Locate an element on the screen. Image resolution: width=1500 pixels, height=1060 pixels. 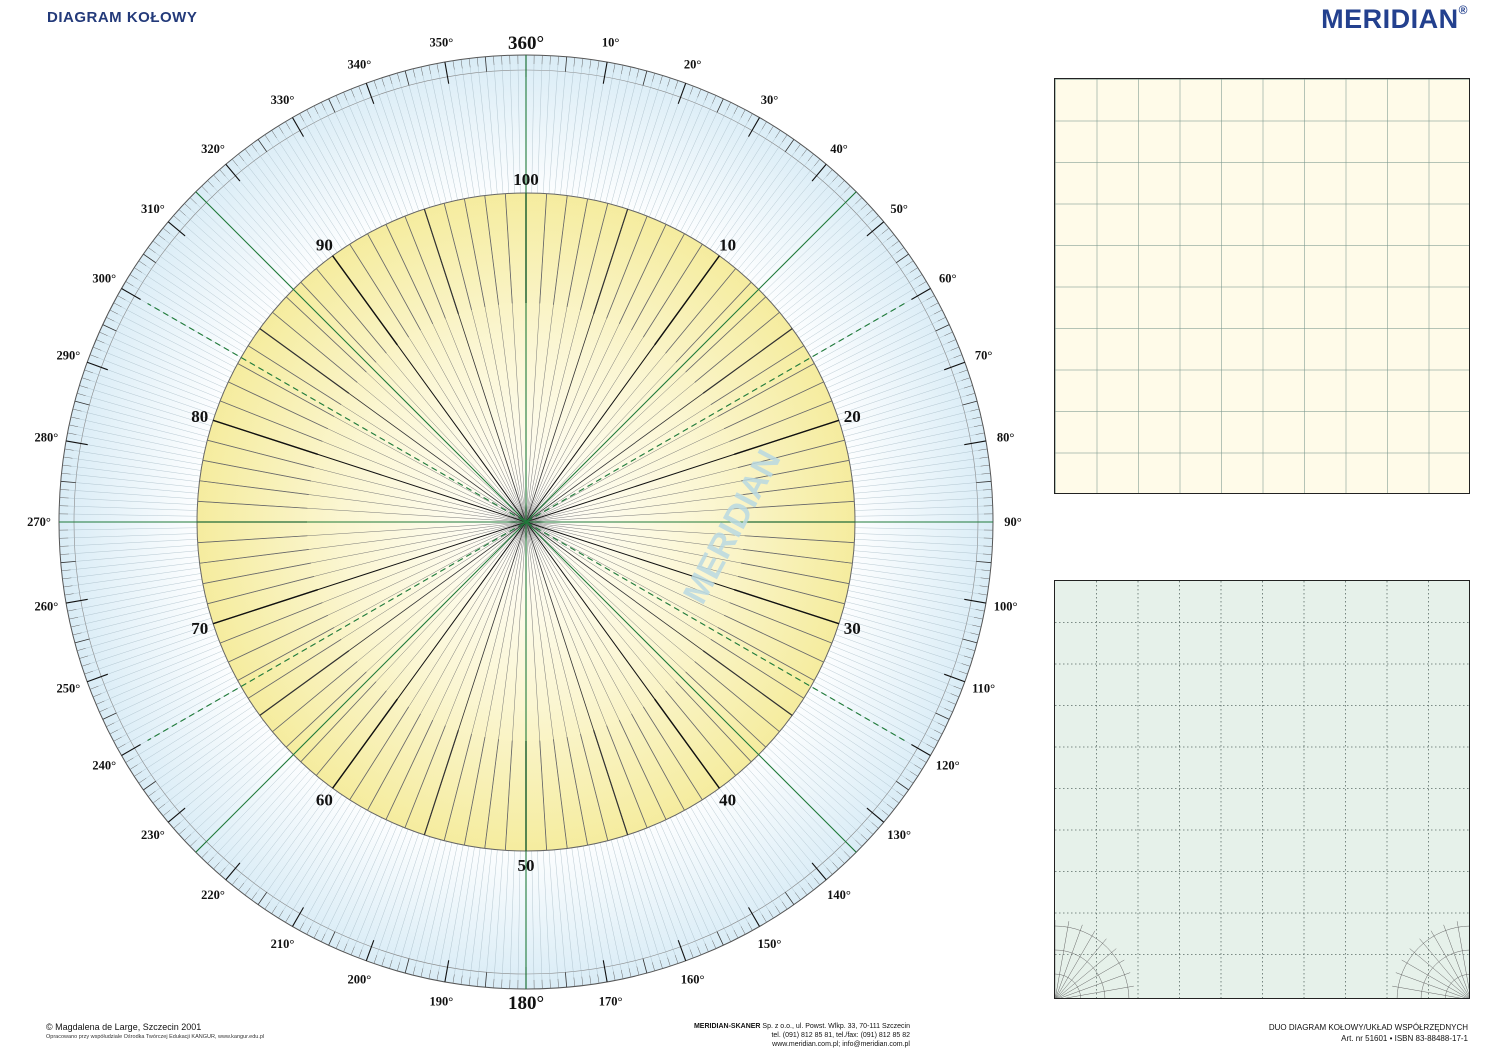
degree-label: 220° is located at coordinates (213, 895).